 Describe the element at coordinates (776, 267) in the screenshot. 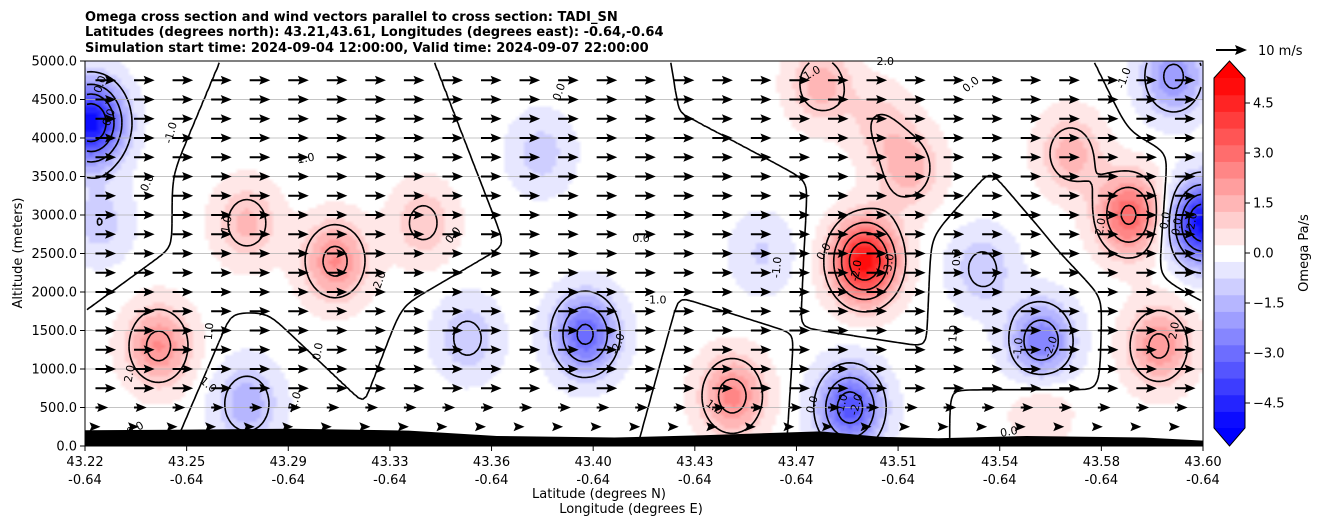

I see `contour-label: -1.0` at that location.